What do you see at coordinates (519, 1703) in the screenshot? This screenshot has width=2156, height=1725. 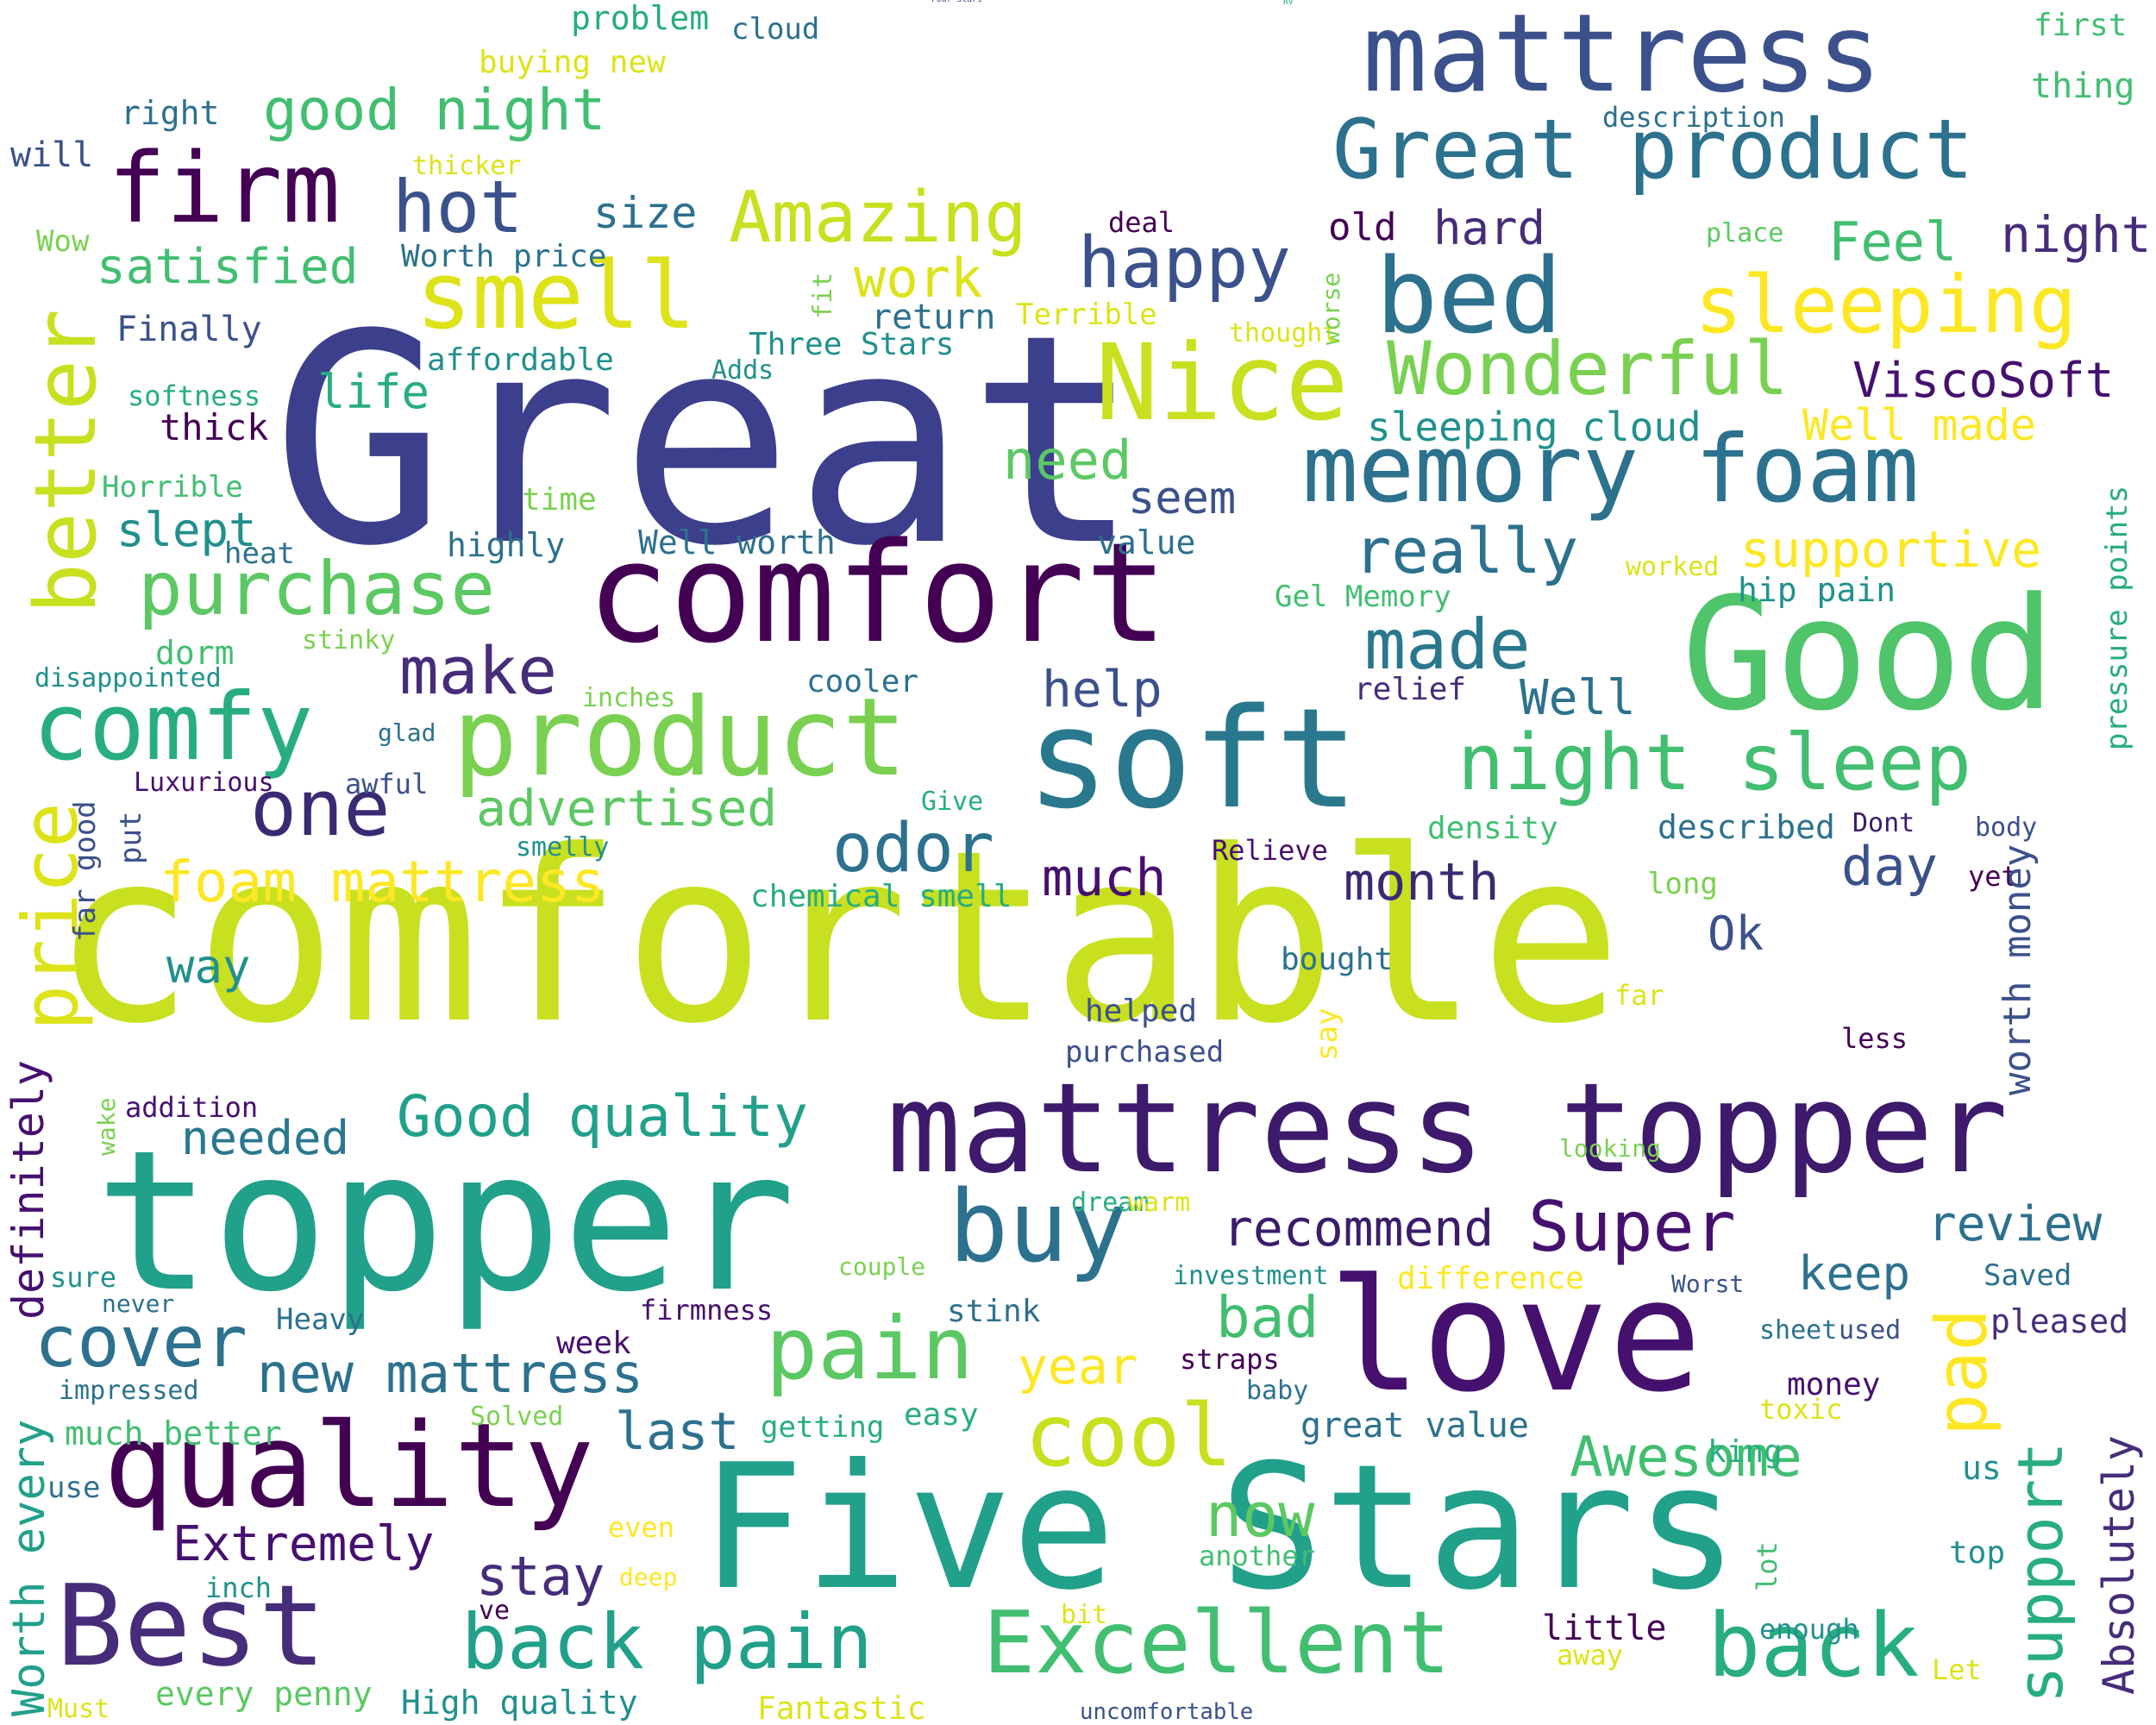 I see `word: High quality` at bounding box center [519, 1703].